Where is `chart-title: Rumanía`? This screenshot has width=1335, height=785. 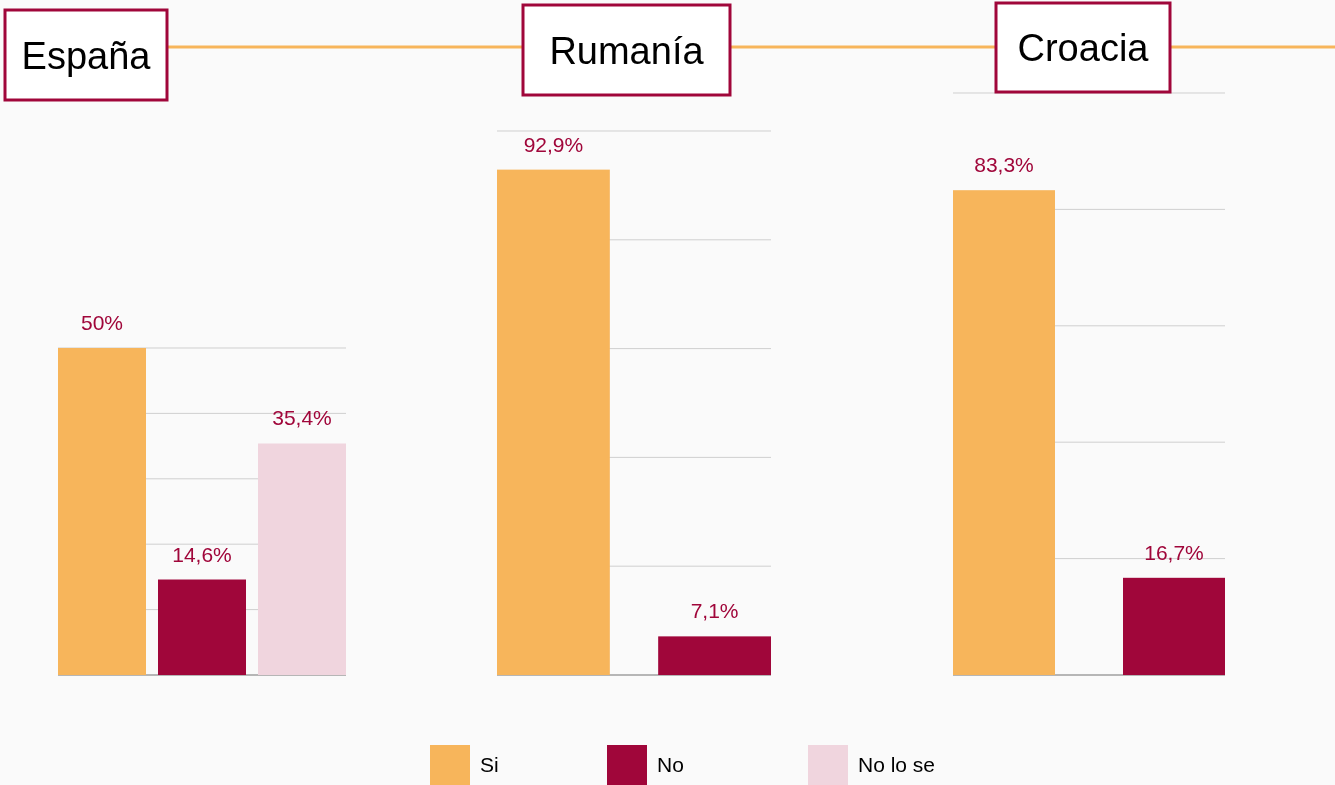 chart-title: Rumanía is located at coordinates (627, 50).